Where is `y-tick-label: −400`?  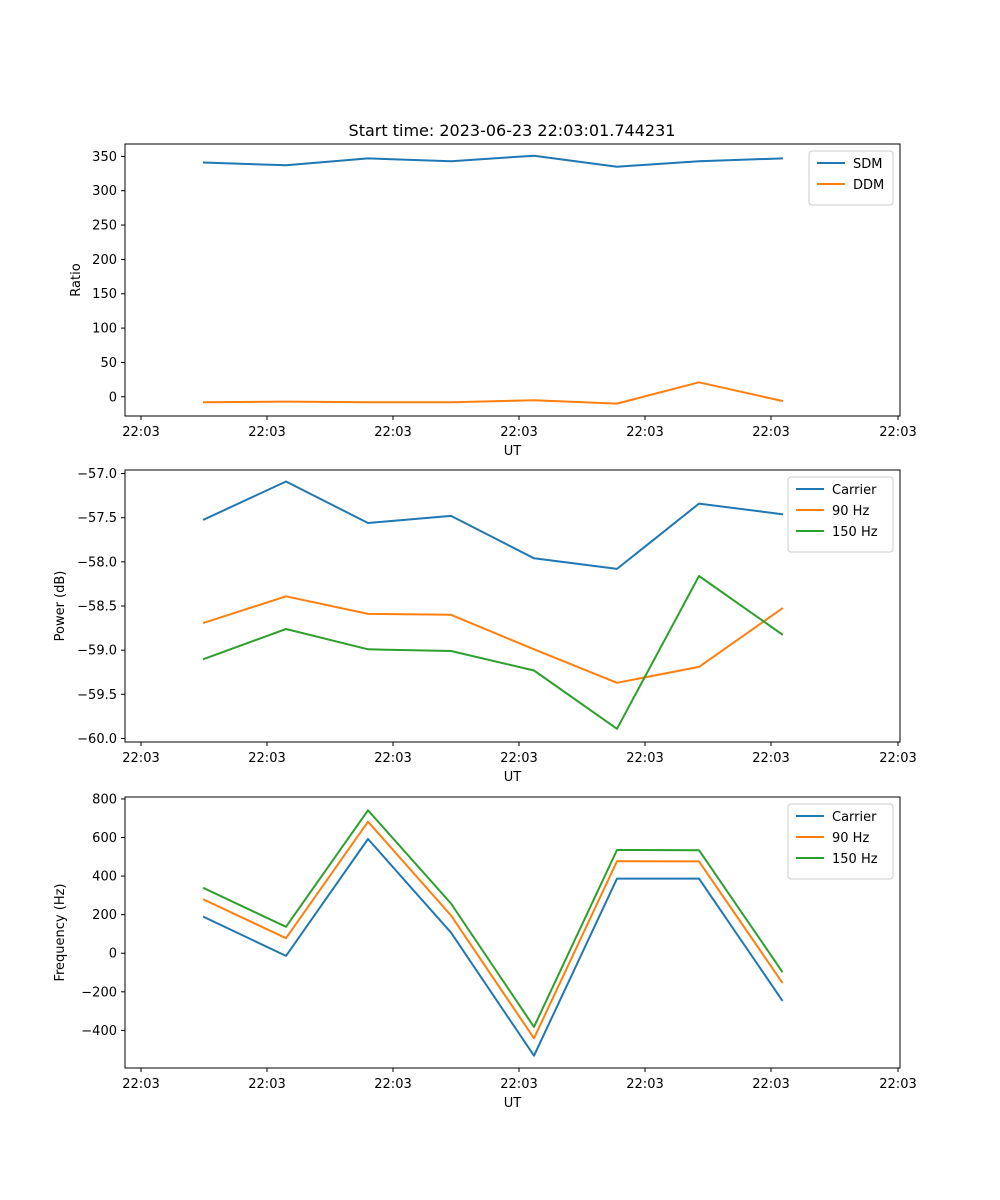
y-tick-label: −400 is located at coordinates (99, 1031).